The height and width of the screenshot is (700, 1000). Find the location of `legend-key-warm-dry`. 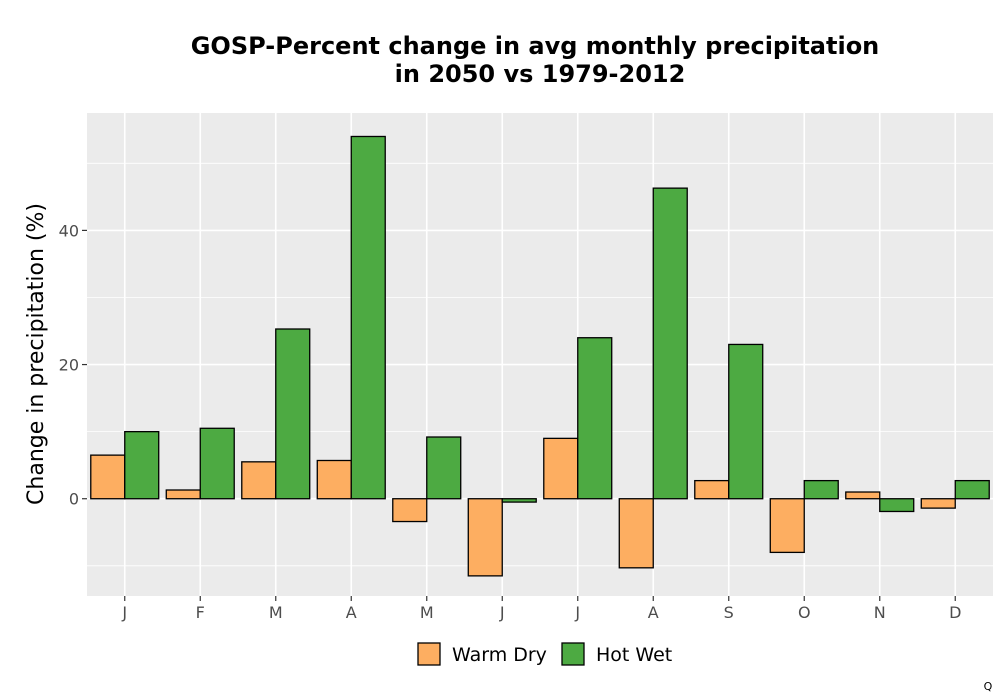

legend-key-warm-dry is located at coordinates (429, 654).